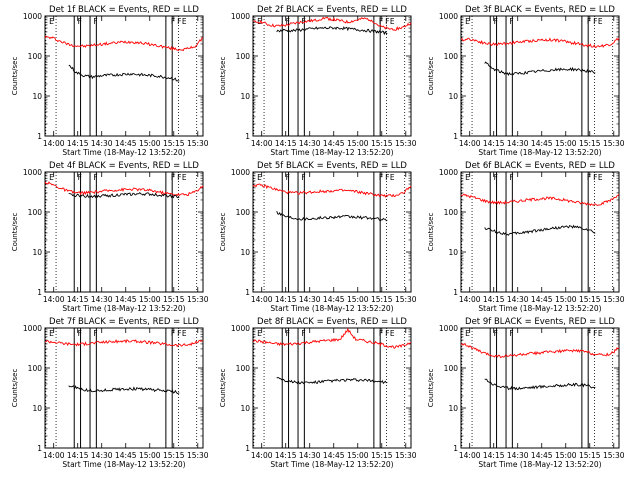 The width and height of the screenshot is (640, 480). Describe the element at coordinates (540, 322) in the screenshot. I see `chart-title: Det 9f BLACK = Events, RED = LLD` at that location.